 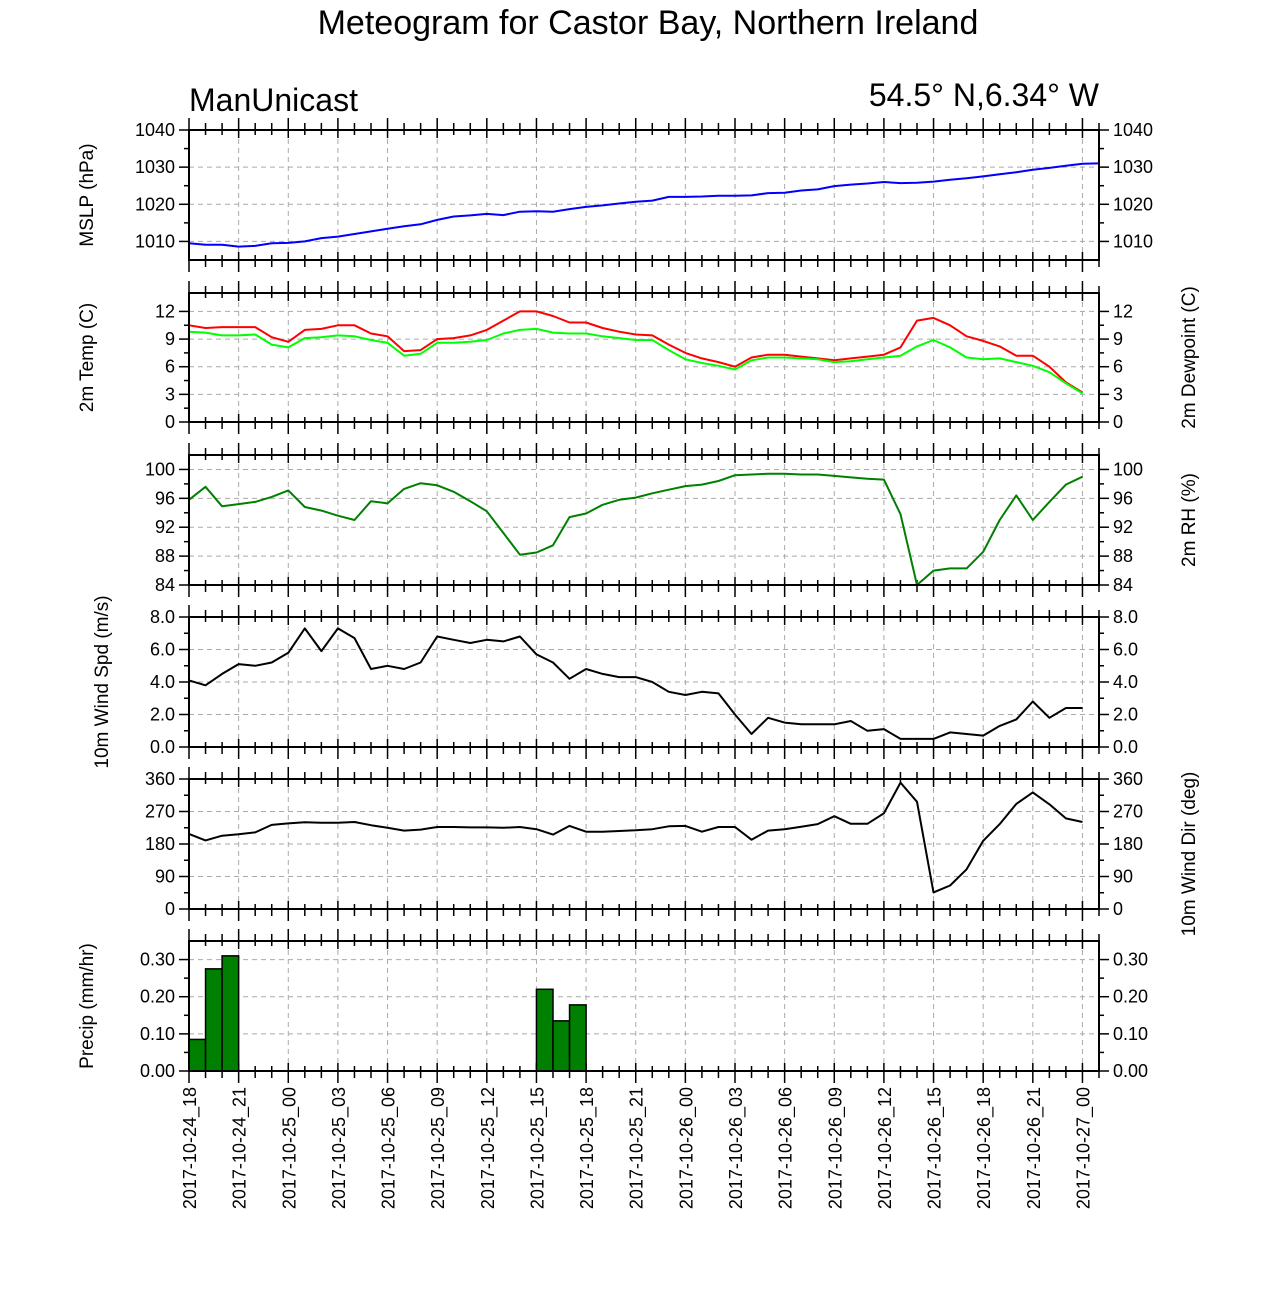 What do you see at coordinates (1083, 1148) in the screenshot?
I see `xtick-label: 2017-10-27_00` at bounding box center [1083, 1148].